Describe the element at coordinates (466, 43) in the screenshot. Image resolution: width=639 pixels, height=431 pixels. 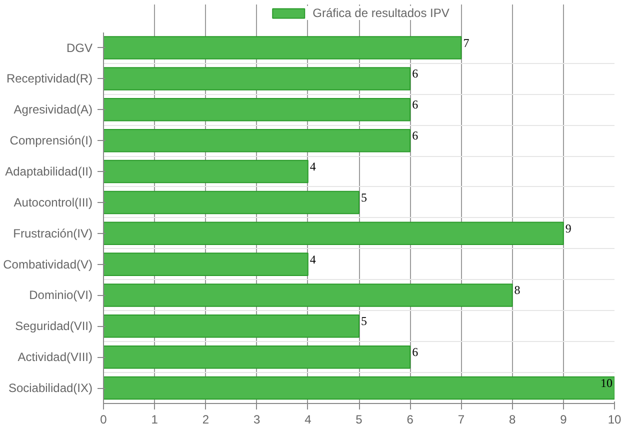
I see `data-label: 7` at that location.